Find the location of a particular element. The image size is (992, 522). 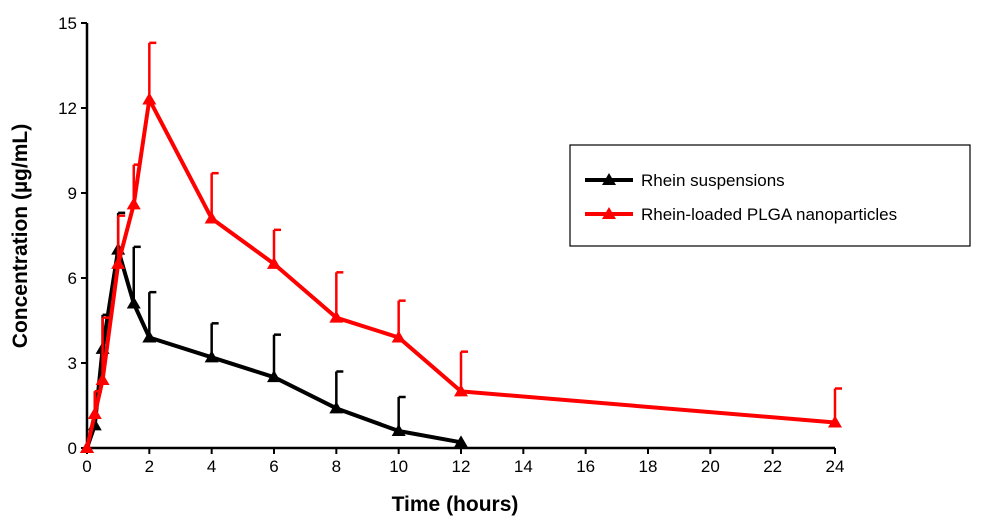

x-tick-label: 18 is located at coordinates (648, 466).